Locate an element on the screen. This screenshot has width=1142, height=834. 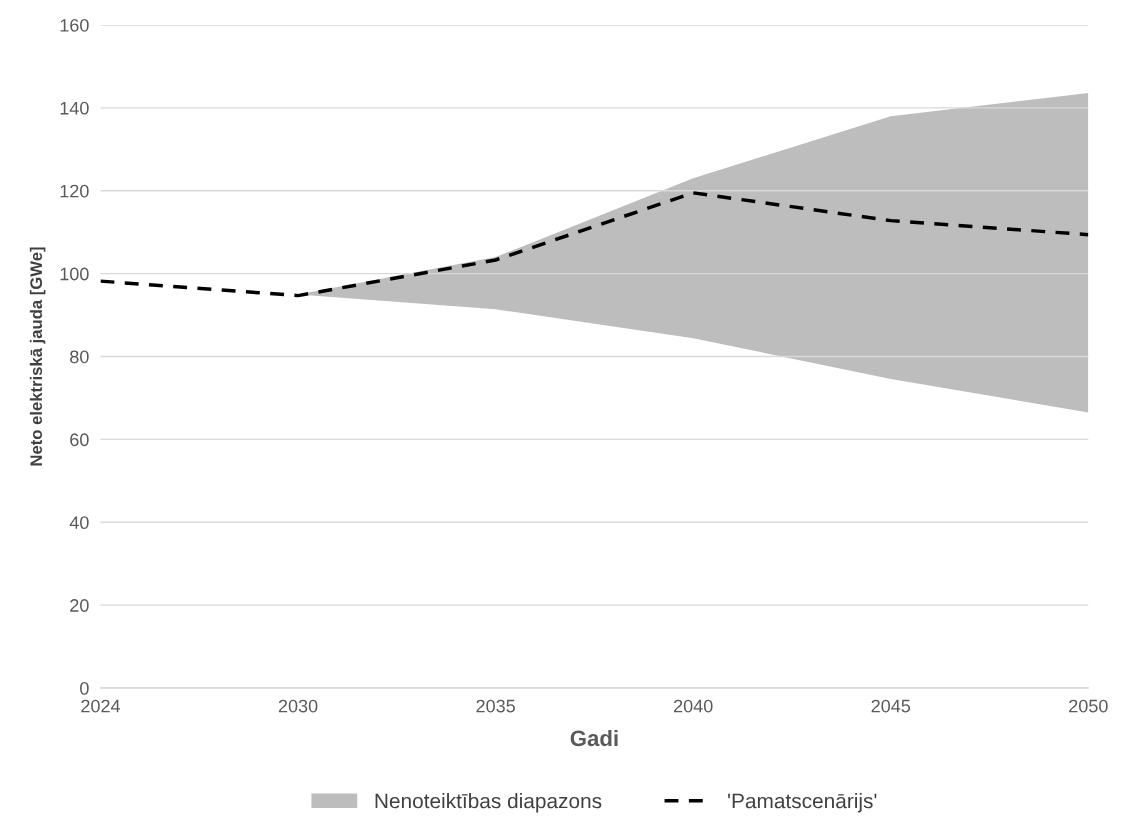
y-tick-label: 60 is located at coordinates (79, 440).